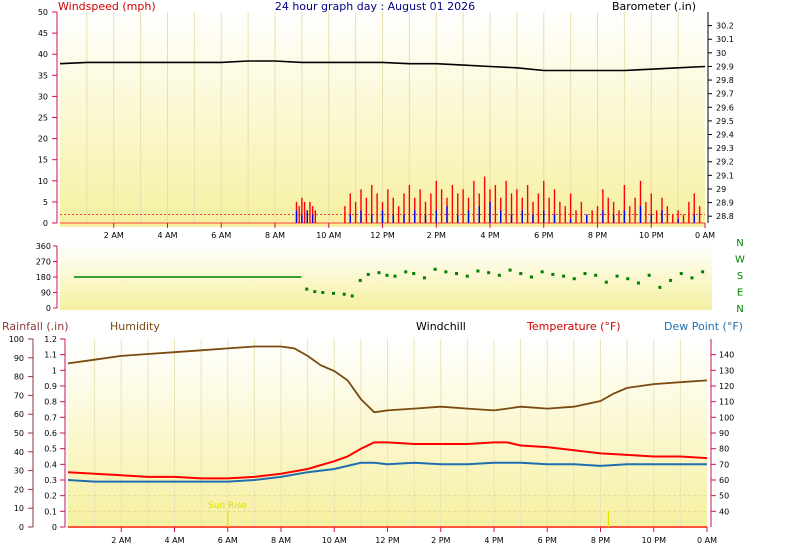 This screenshot has height=558, width=798. Describe the element at coordinates (387, 460) in the screenshot. I see `temperature-line` at that location.